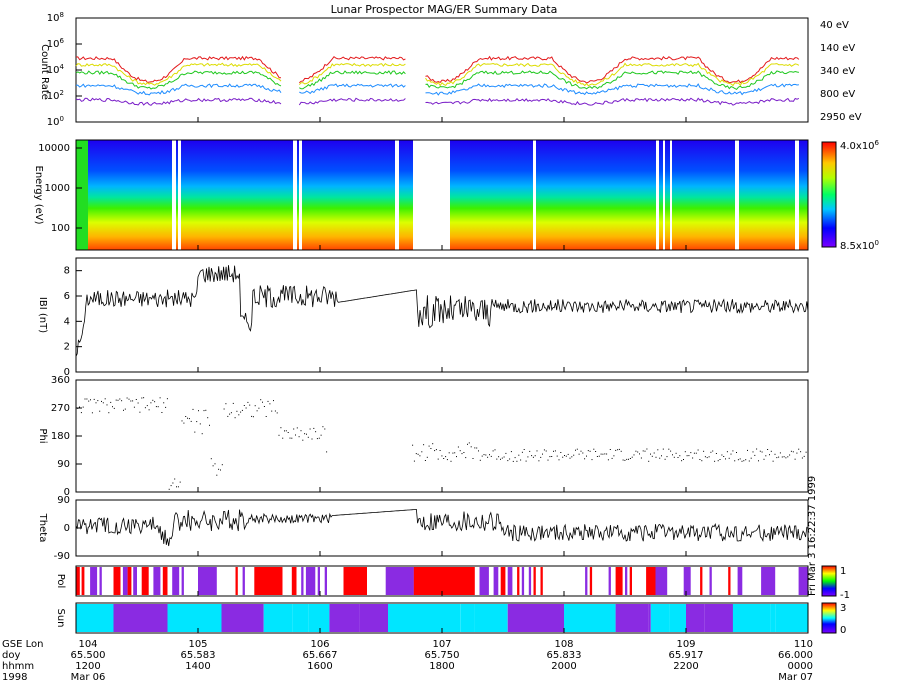  Describe the element at coordinates (22, 644) in the screenshot. I see `x-row-label-lon: GSE Lon` at that location.